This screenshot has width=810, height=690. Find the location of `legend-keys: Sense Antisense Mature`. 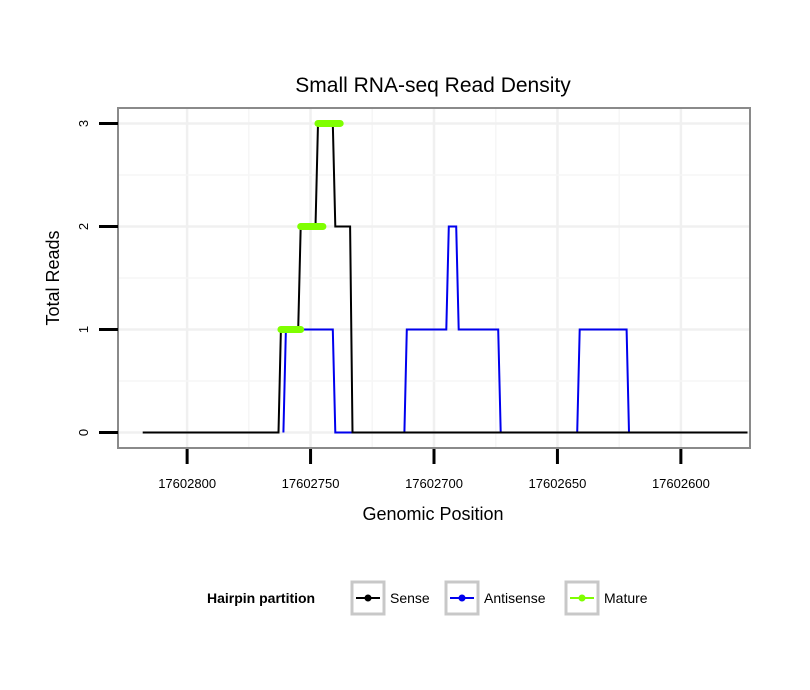

legend-keys: Sense Antisense Mature is located at coordinates (499, 598).